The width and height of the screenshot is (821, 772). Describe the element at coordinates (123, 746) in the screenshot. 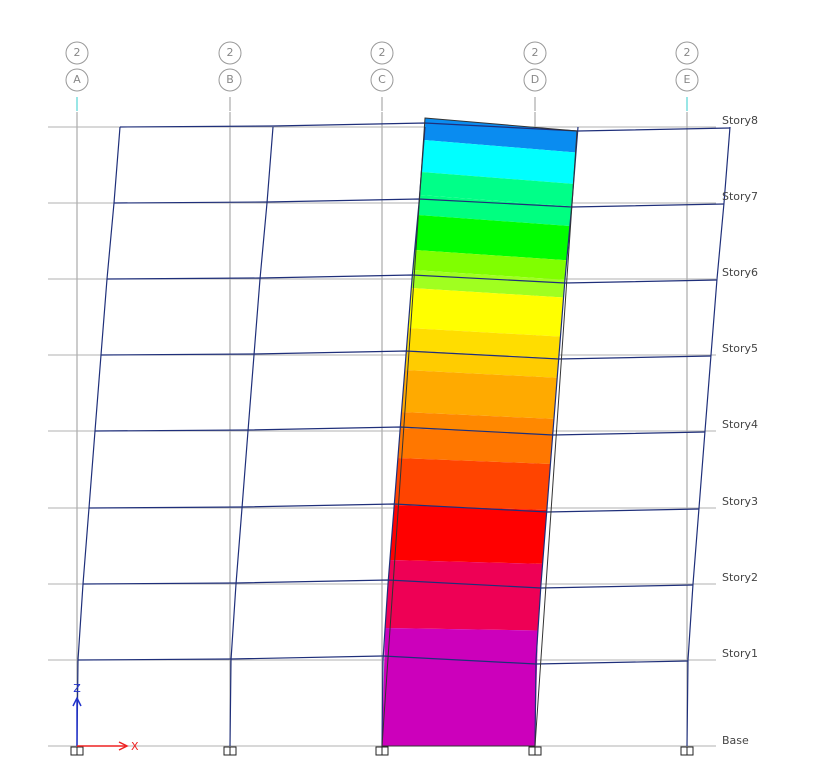

I see `x-arrow` at that location.